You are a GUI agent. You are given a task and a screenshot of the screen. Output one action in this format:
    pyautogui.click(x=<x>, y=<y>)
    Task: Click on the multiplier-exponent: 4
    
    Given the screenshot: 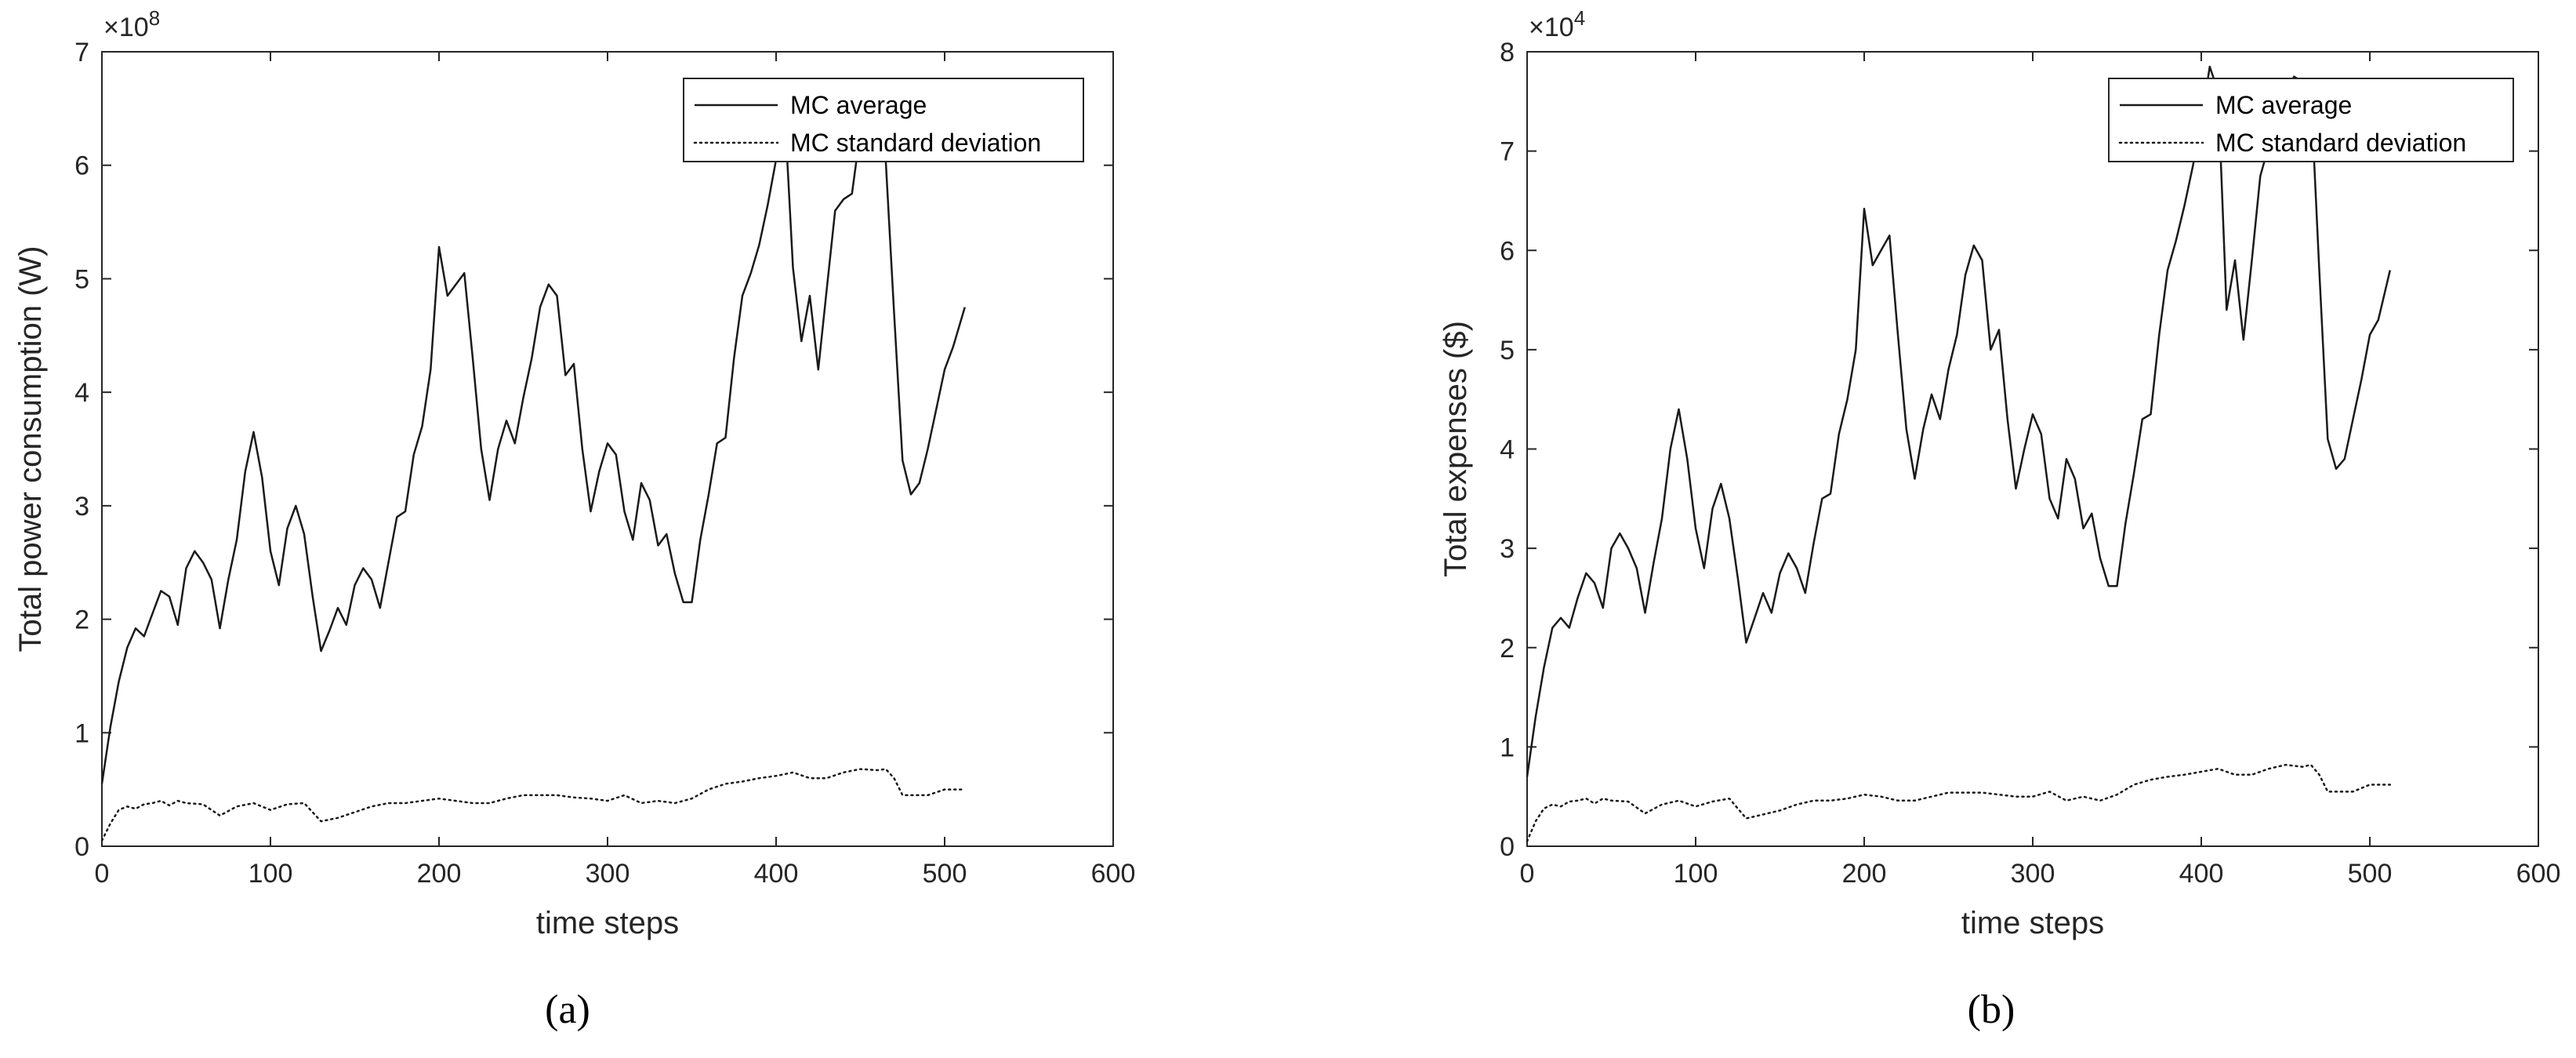 What is the action you would take?
    pyautogui.click(x=1580, y=18)
    